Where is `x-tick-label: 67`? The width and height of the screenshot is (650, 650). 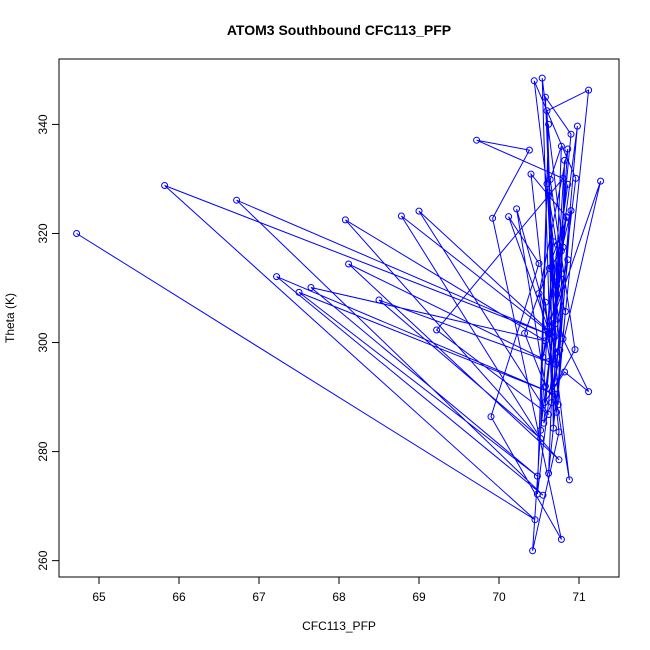 x-tick-label: 67 is located at coordinates (259, 597).